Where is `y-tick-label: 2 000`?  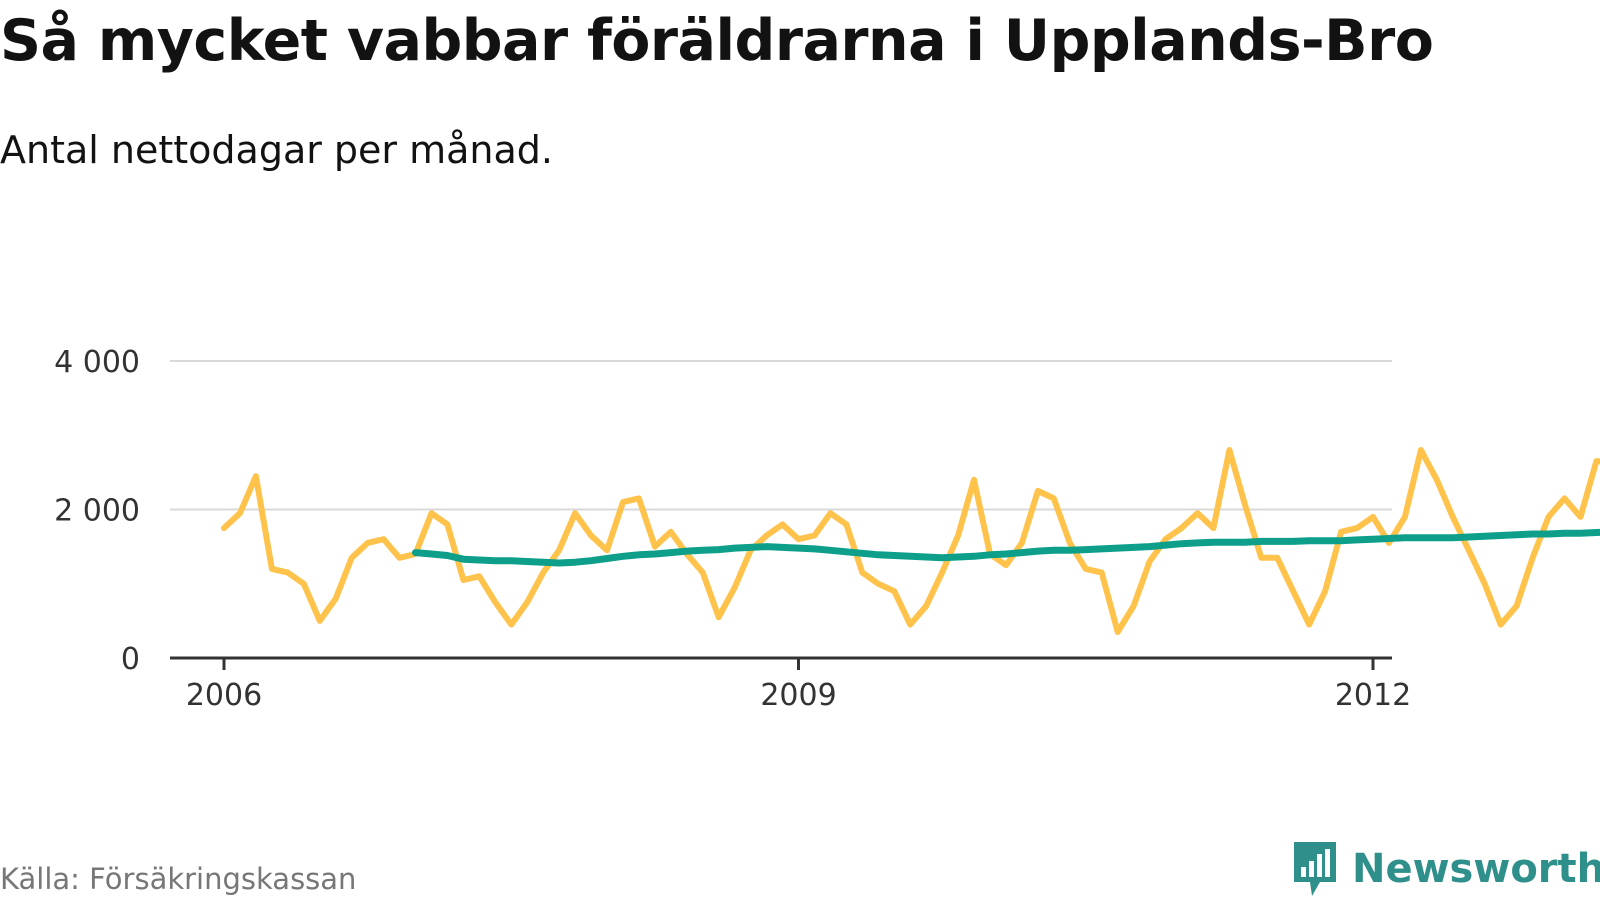 y-tick-label: 2 000 is located at coordinates (97, 511).